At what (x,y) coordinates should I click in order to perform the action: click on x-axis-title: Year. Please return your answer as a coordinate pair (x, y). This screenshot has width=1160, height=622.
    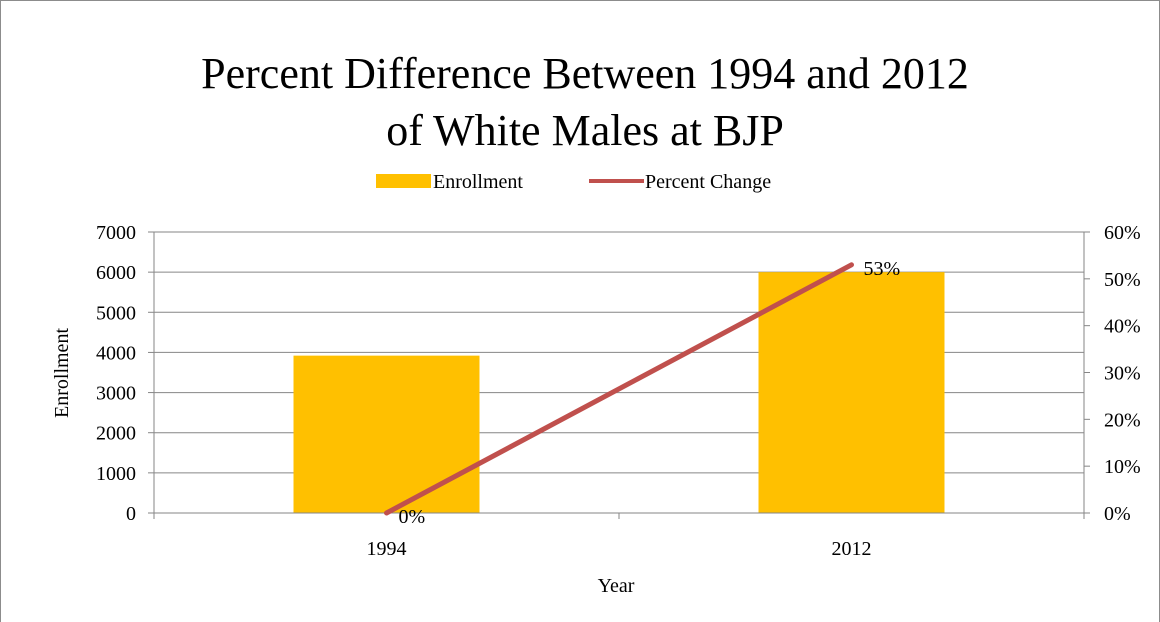
    Looking at the image, I should click on (616, 586).